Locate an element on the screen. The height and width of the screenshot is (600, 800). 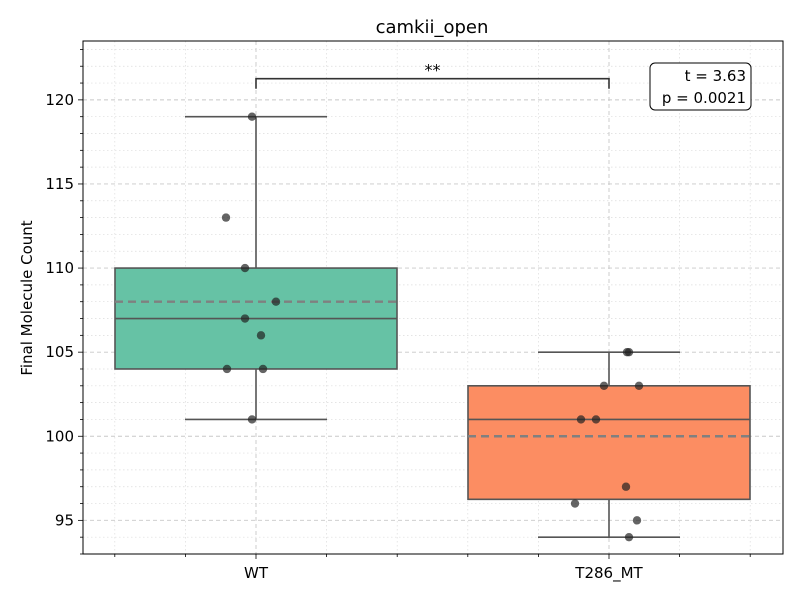
chart-title: camkii_open is located at coordinates (432, 27).